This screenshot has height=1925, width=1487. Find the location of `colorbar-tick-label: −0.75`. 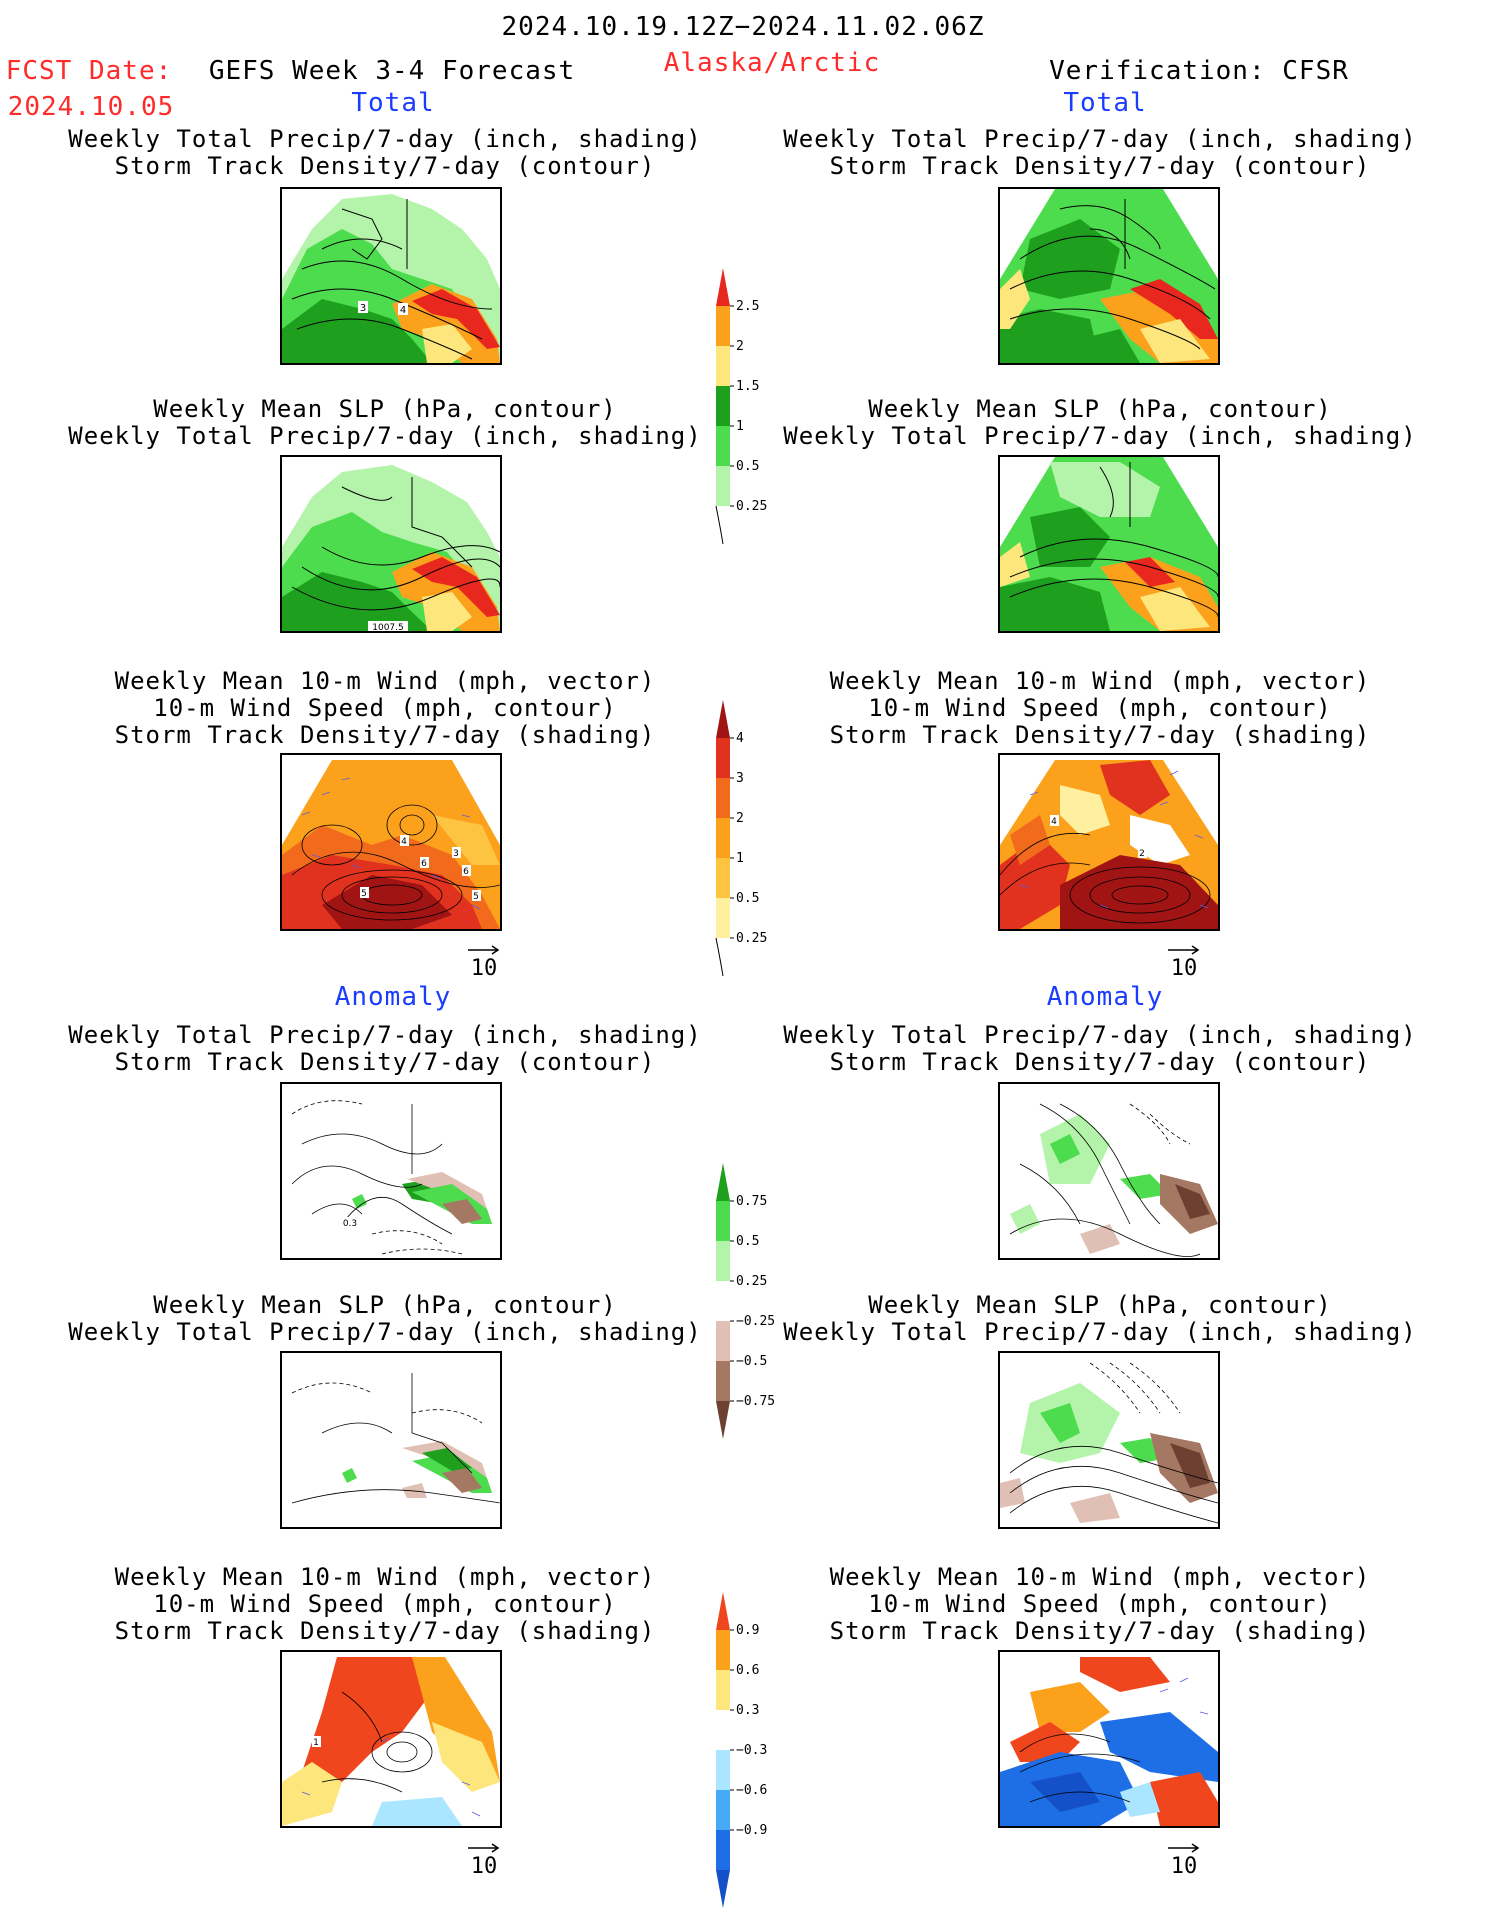

colorbar-tick-label: −0.75 is located at coordinates (755, 1401).